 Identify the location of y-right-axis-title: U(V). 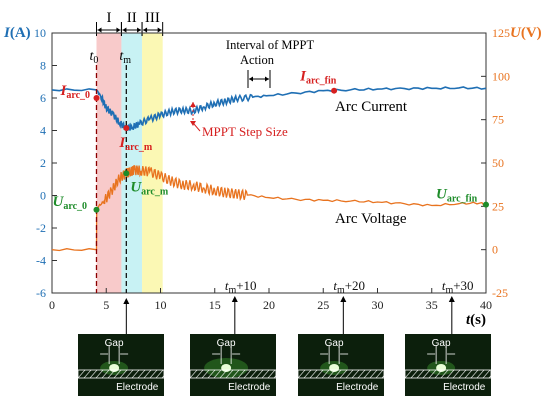
(526, 33).